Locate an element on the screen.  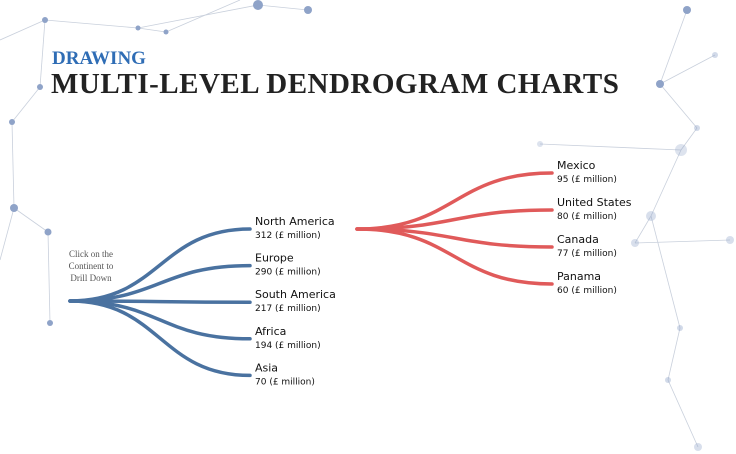
node-label: United States is located at coordinates (594, 202).